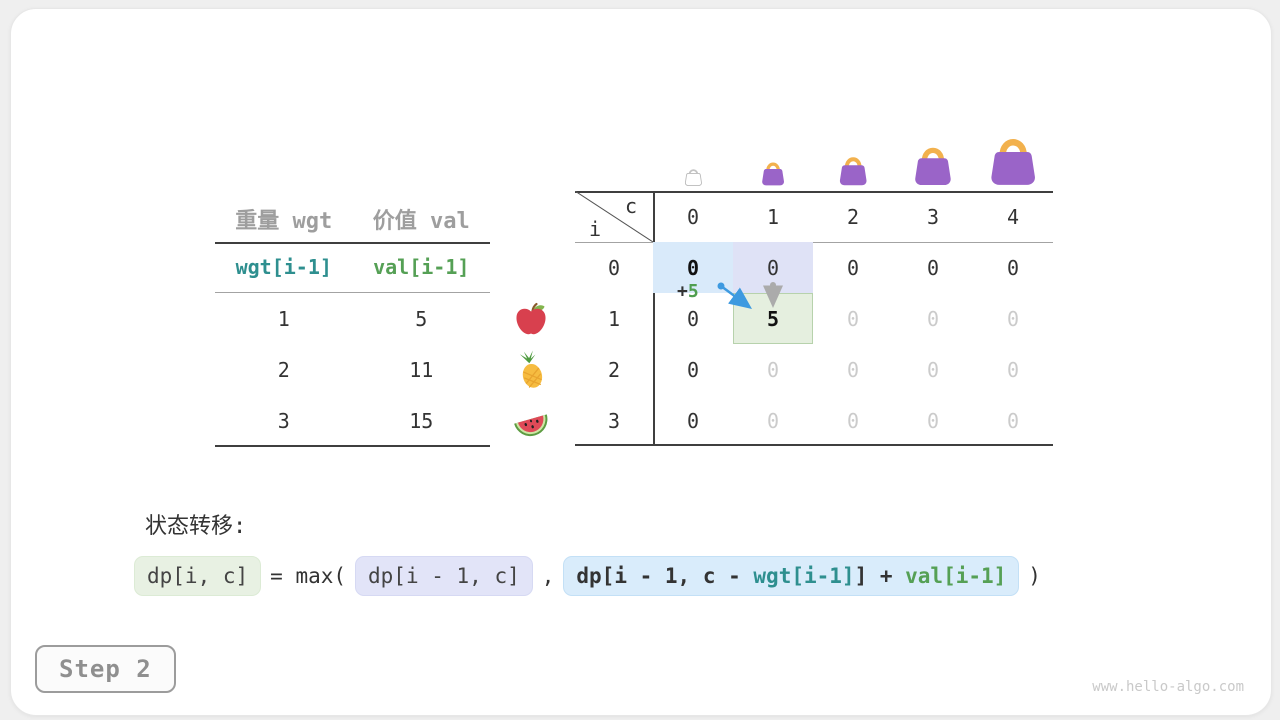 This screenshot has width=1280, height=720. Describe the element at coordinates (853, 318) in the screenshot. I see `dp-cell-1-2: 0` at that location.